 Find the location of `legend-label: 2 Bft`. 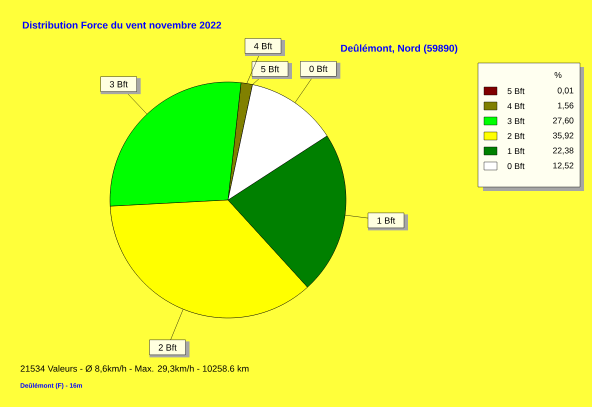

legend-label: 2 Bft is located at coordinates (516, 136).